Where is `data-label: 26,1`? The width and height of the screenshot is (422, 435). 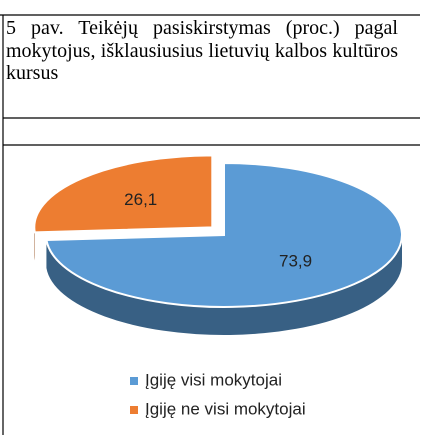
data-label: 26,1 is located at coordinates (140, 199).